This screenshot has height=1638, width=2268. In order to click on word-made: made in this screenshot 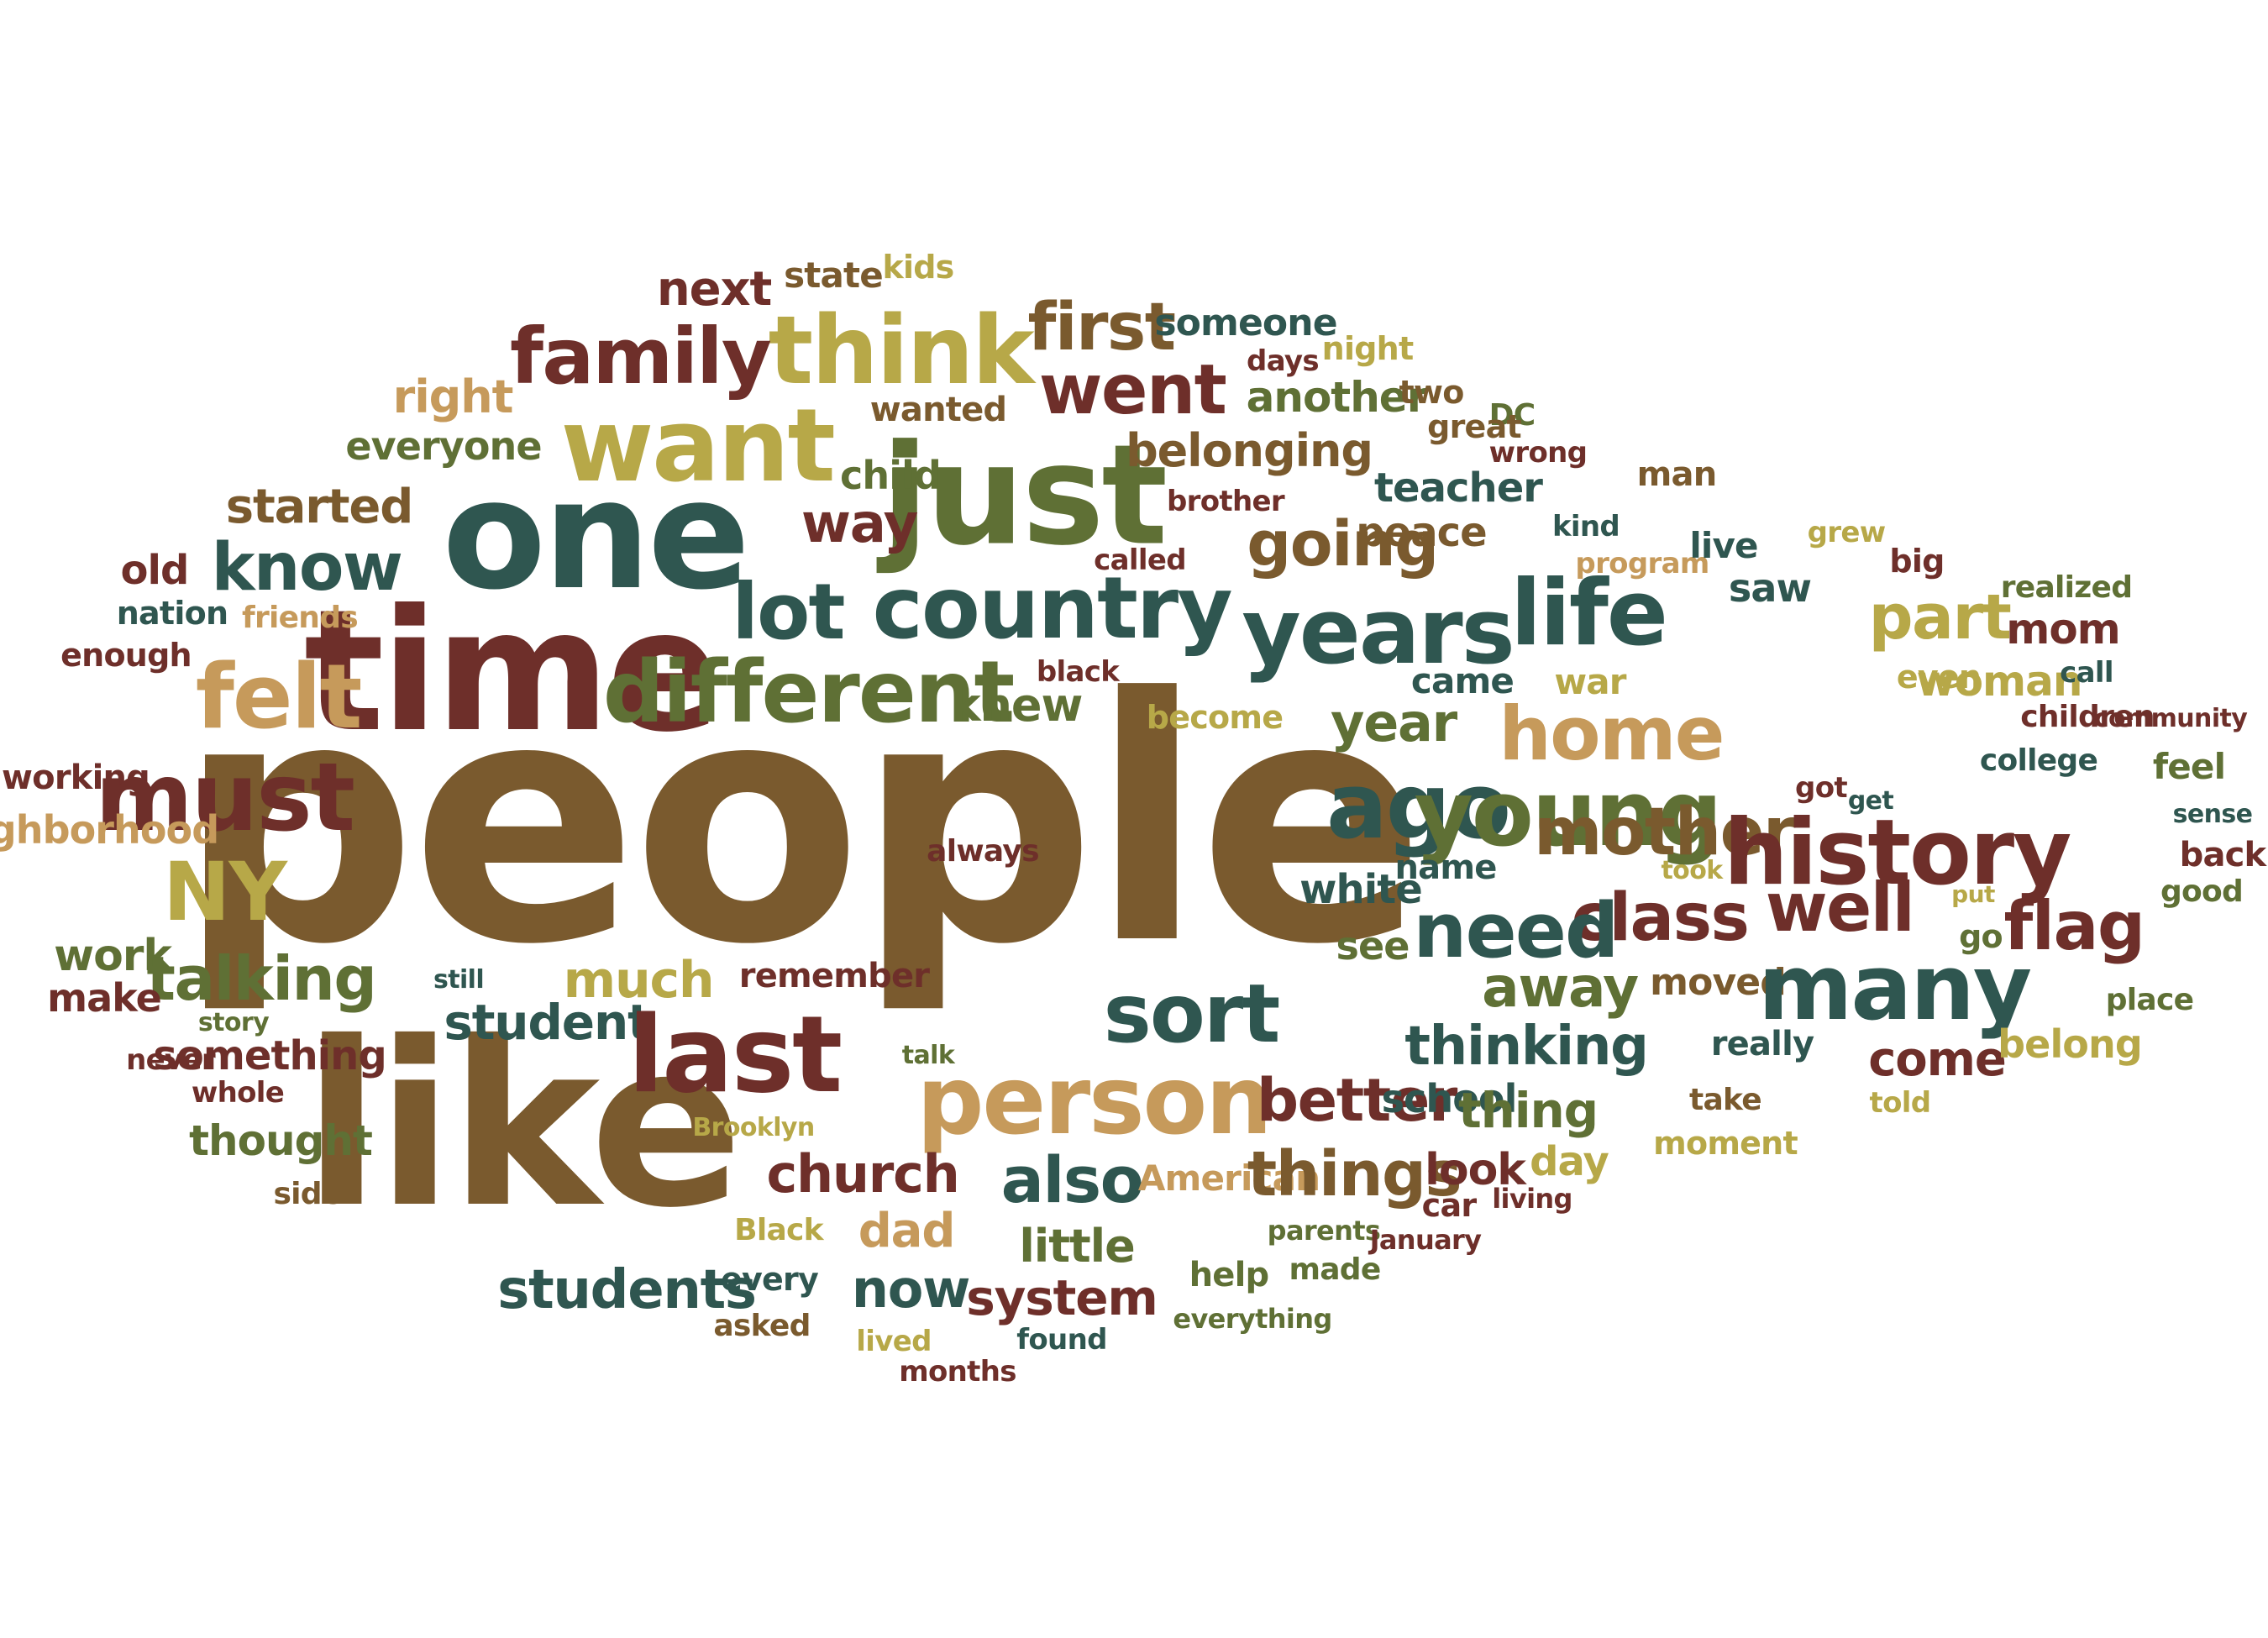, I will do `click(1335, 1269)`.